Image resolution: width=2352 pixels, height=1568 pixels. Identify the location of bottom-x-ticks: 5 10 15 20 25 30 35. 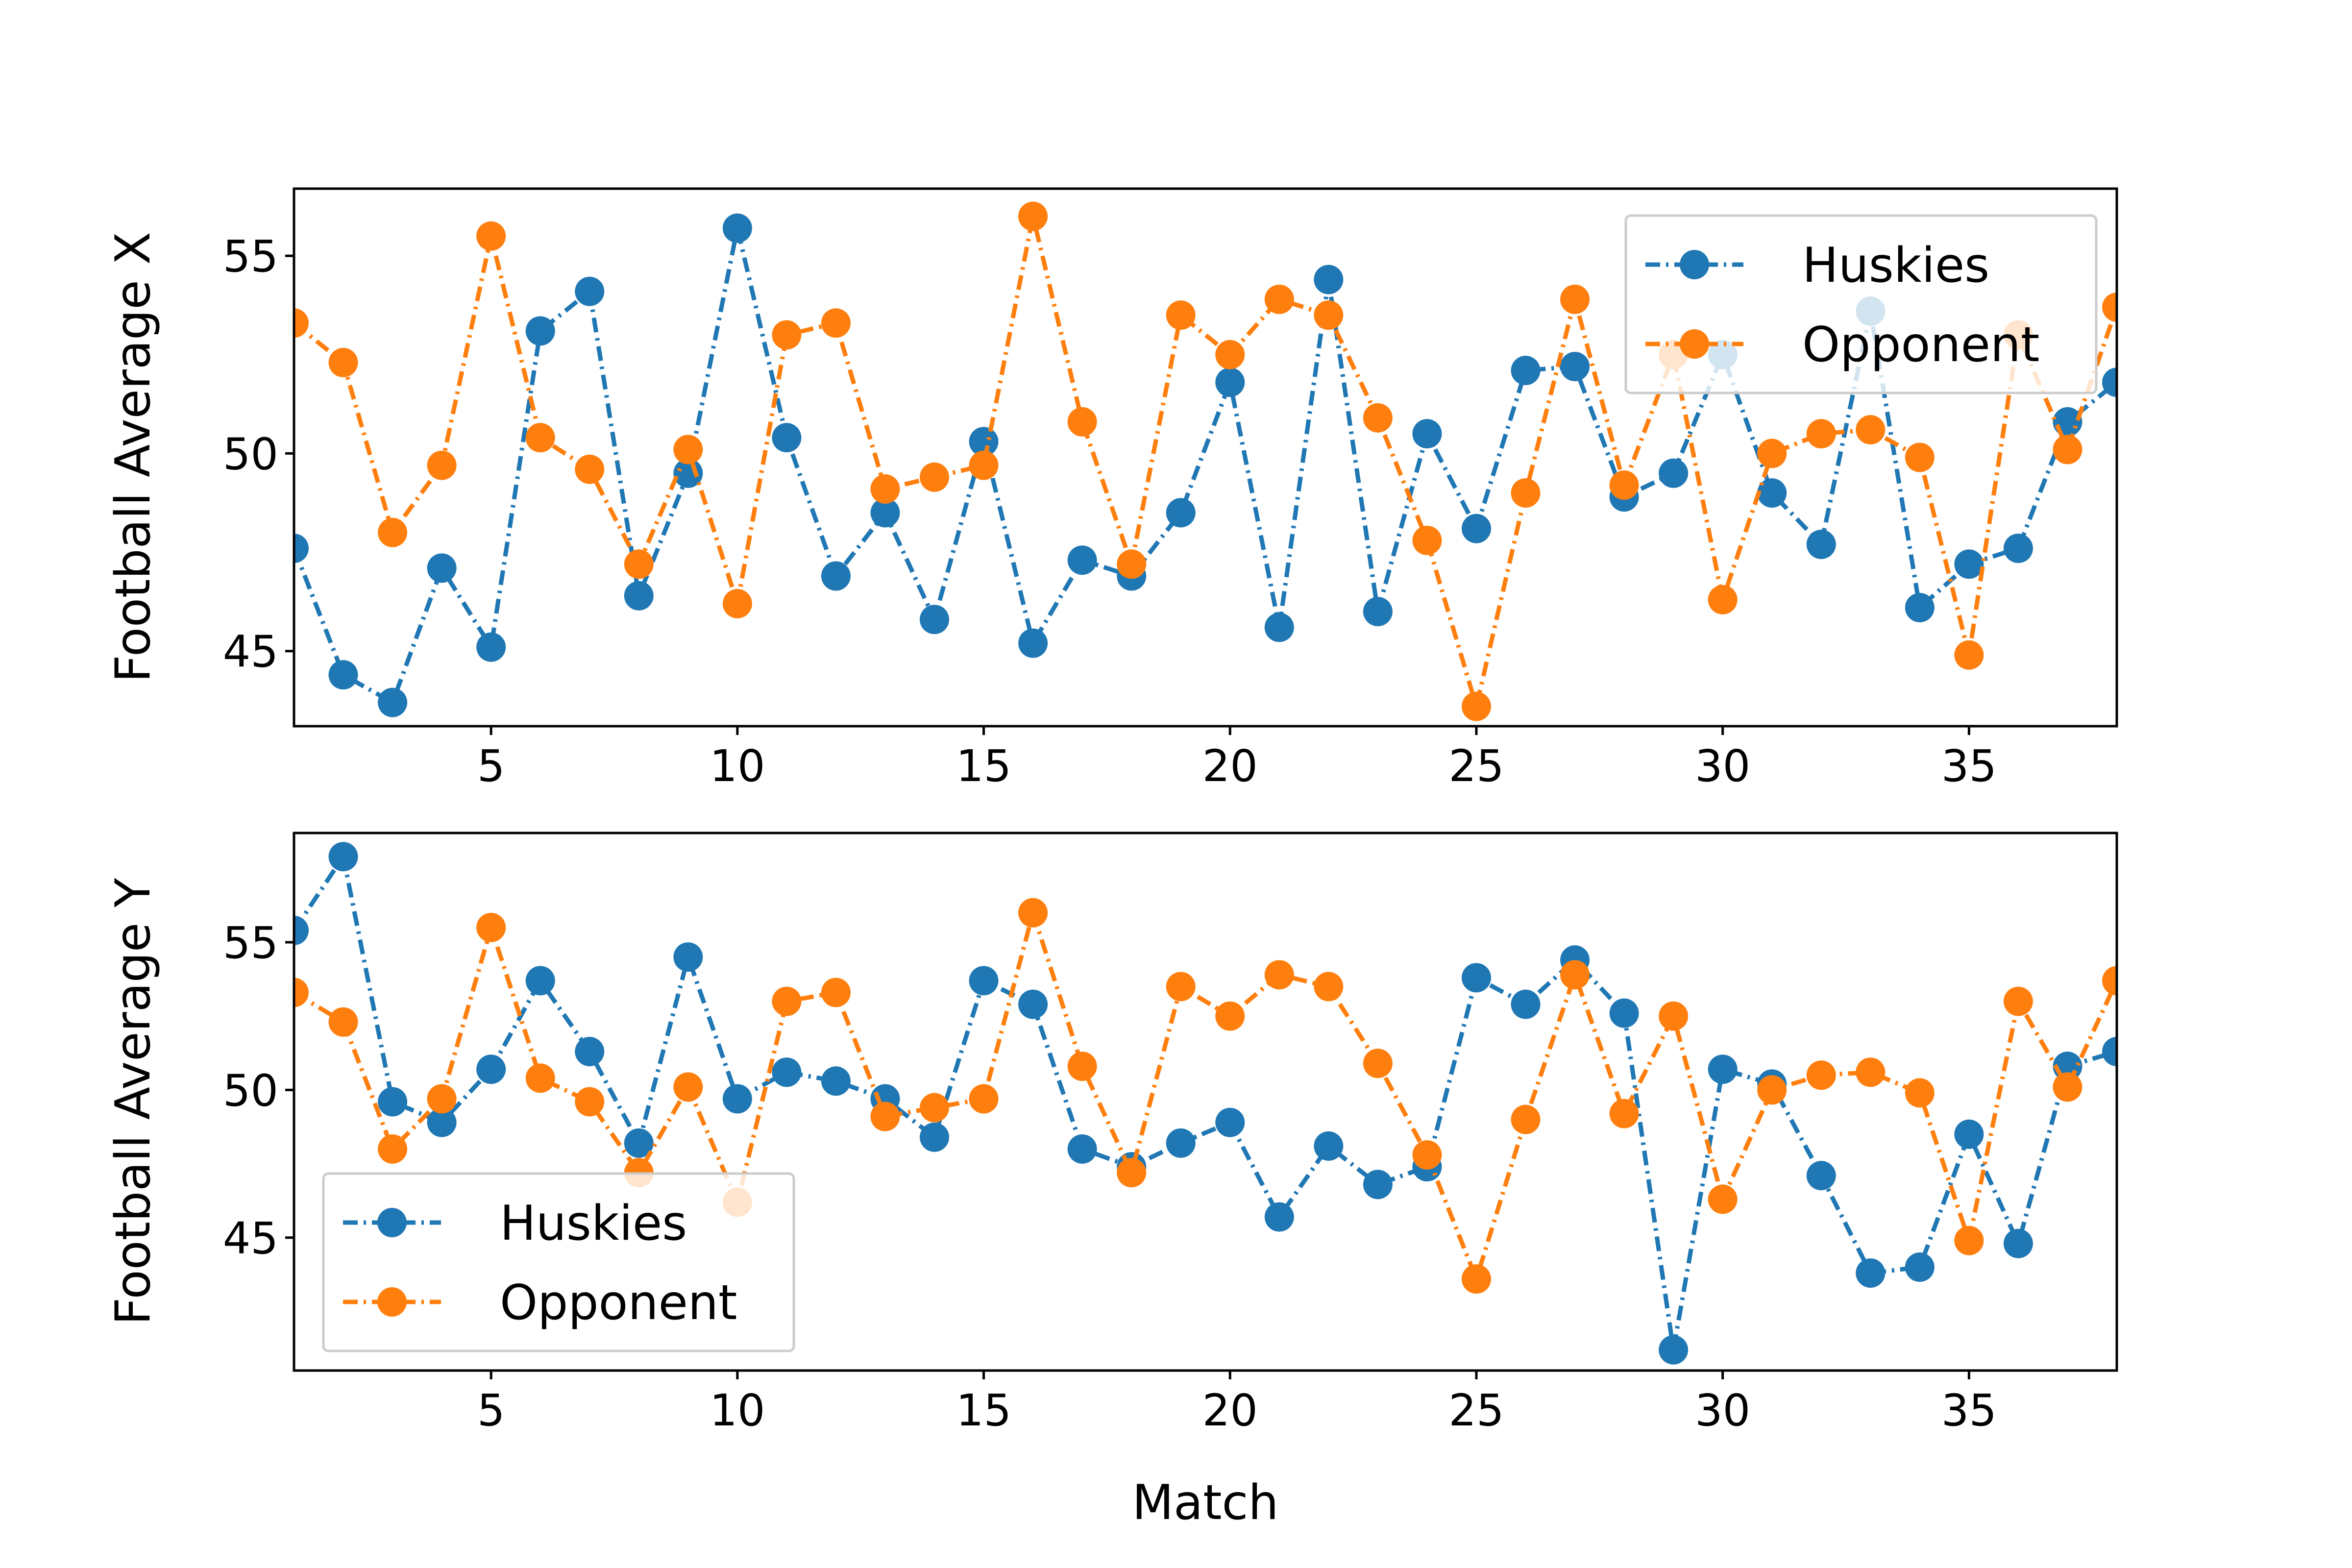
(1237, 1403).